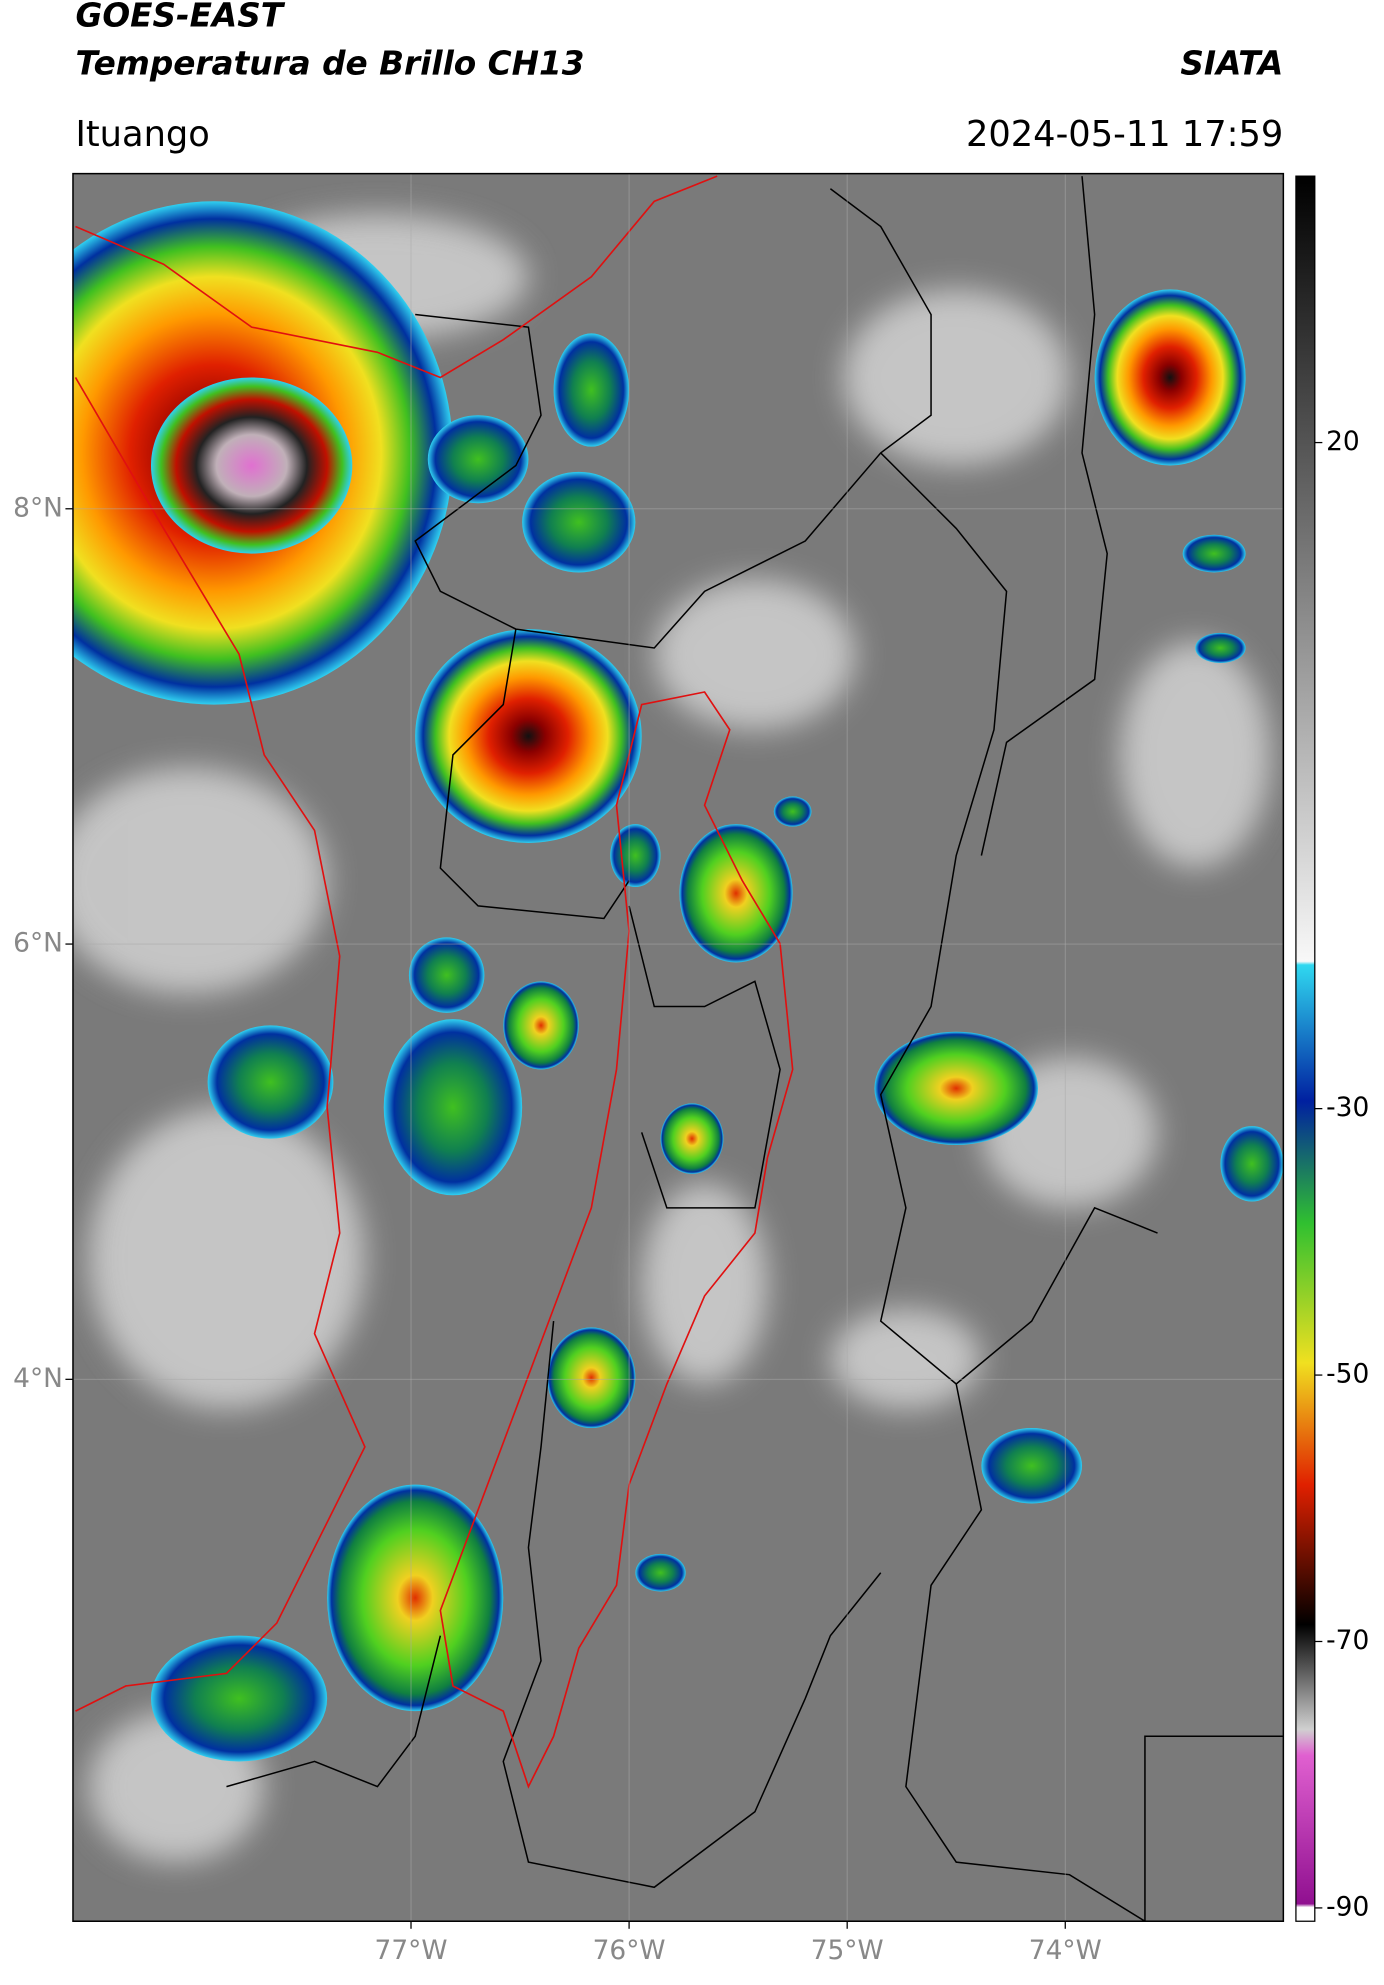 This screenshot has width=1384, height=1985. Describe the element at coordinates (1343, 441) in the screenshot. I see `colorbar-tick-label: 20` at that location.